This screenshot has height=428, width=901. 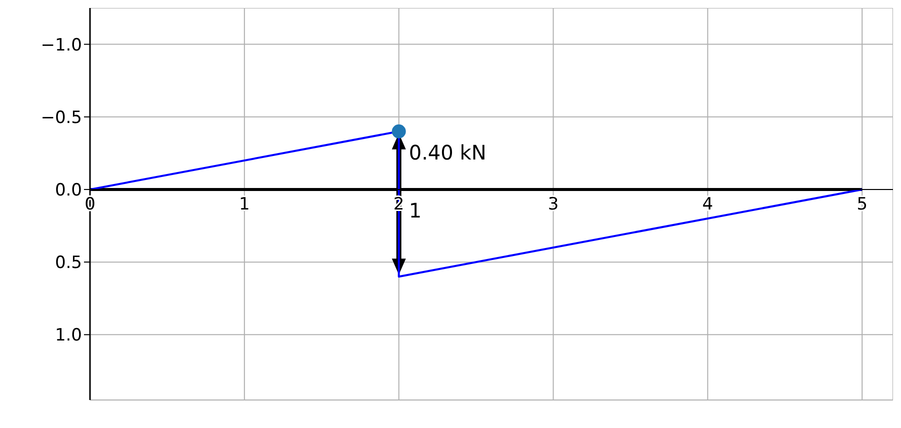 What do you see at coordinates (68, 190) in the screenshot?
I see `y-tick-label: 0.0` at bounding box center [68, 190].